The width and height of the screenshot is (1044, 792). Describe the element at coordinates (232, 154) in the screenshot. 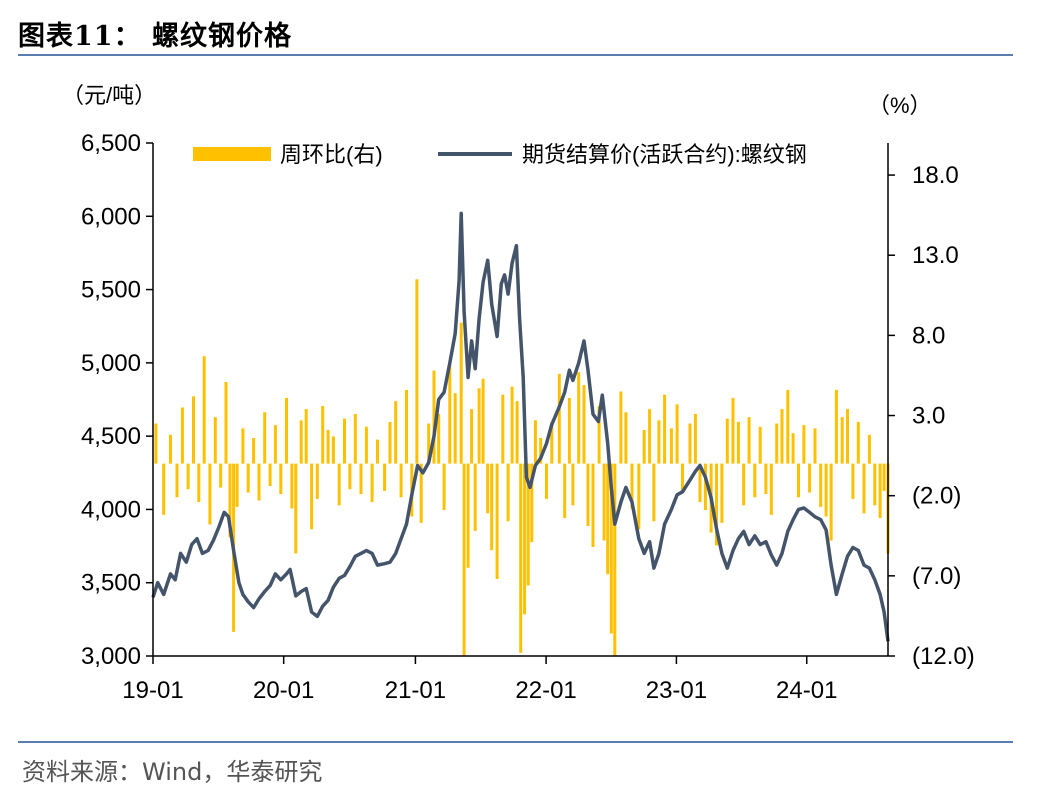

I see `legend-bar-swatch` at that location.